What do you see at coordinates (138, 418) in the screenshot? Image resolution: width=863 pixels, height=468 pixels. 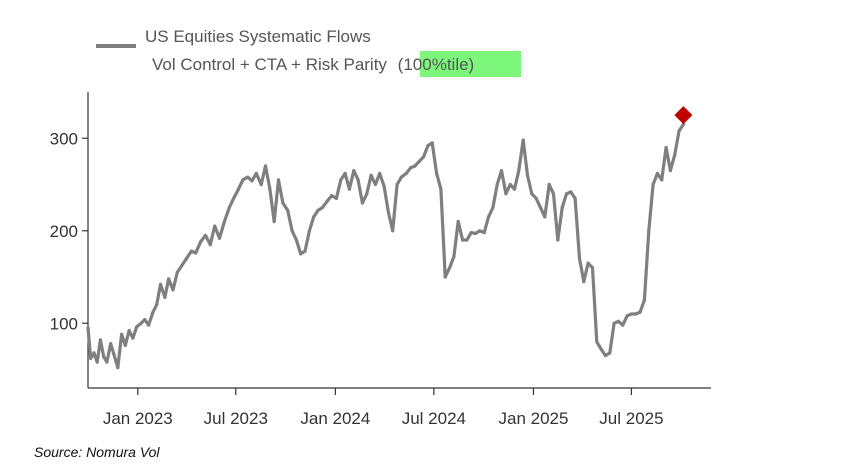 I see `x-tick-label: Jan 2023` at bounding box center [138, 418].